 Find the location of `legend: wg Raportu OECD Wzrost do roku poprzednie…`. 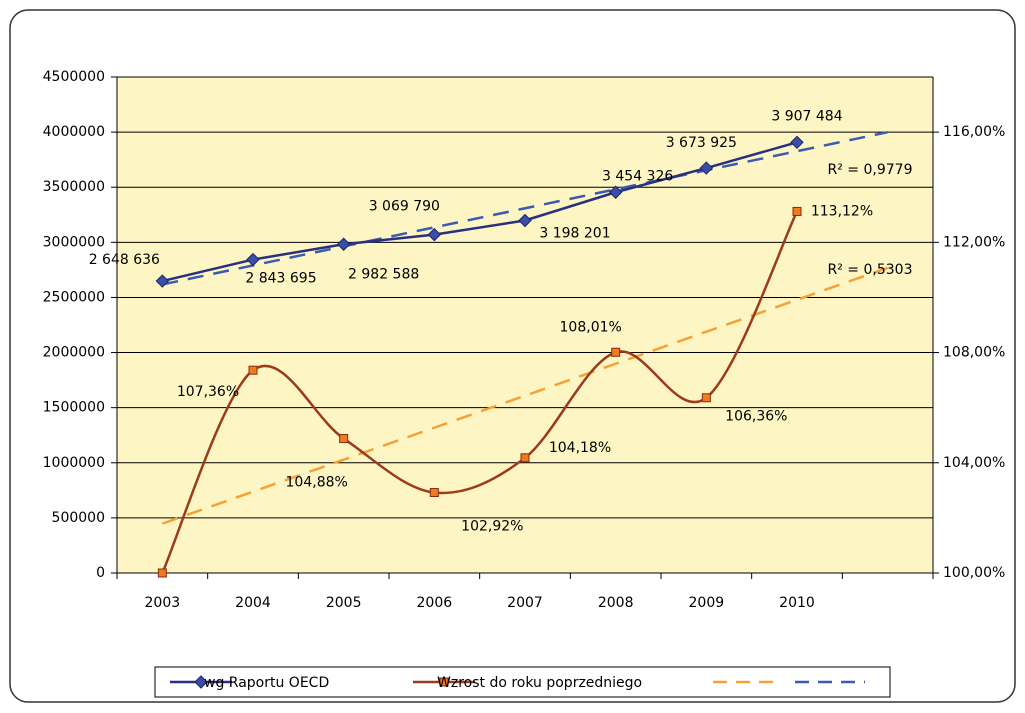

legend: wg Raportu OECD Wzrost do roku poprzednie… is located at coordinates (522, 682).